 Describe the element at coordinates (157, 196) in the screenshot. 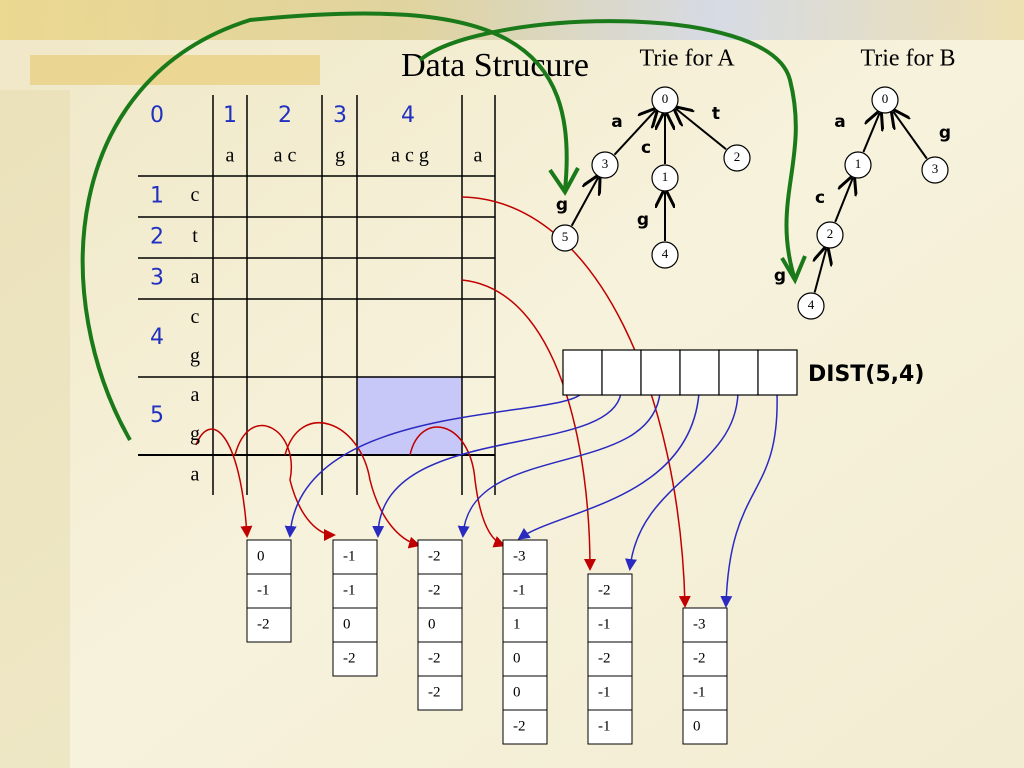

I see `row-number: 1` at that location.